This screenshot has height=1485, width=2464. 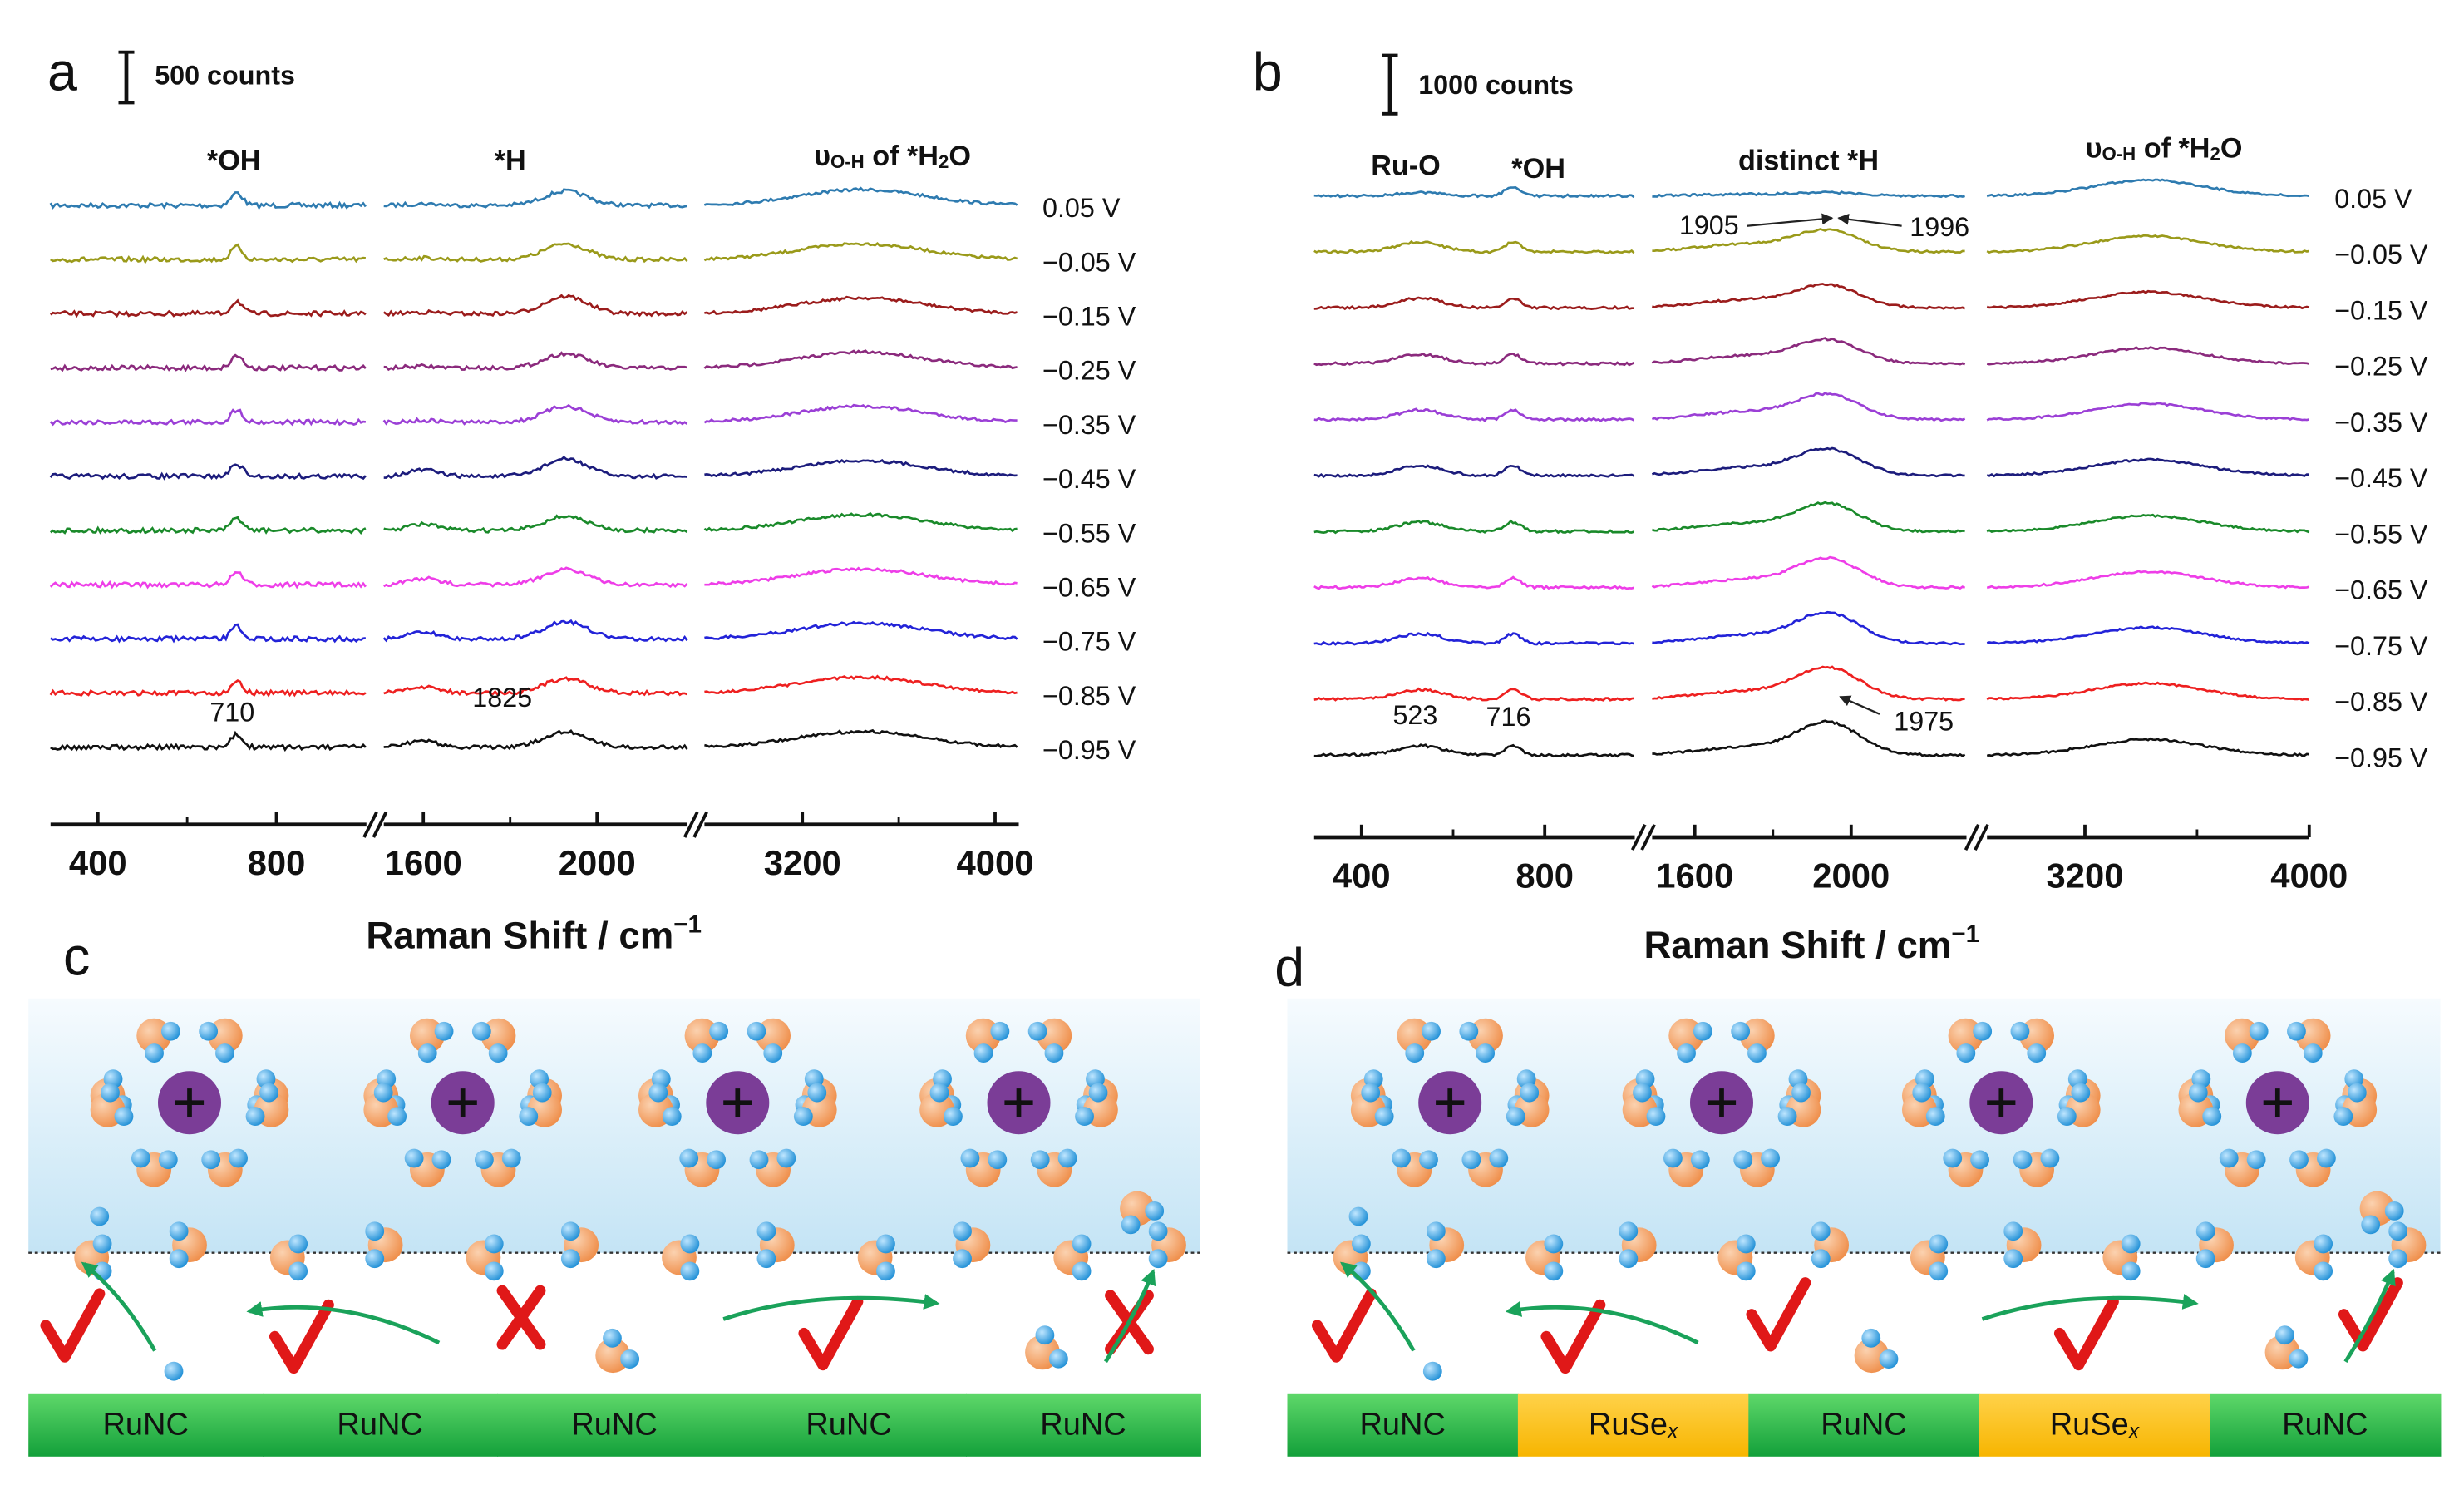 I want to click on region-title-part: *OH, so click(x=1538, y=169).